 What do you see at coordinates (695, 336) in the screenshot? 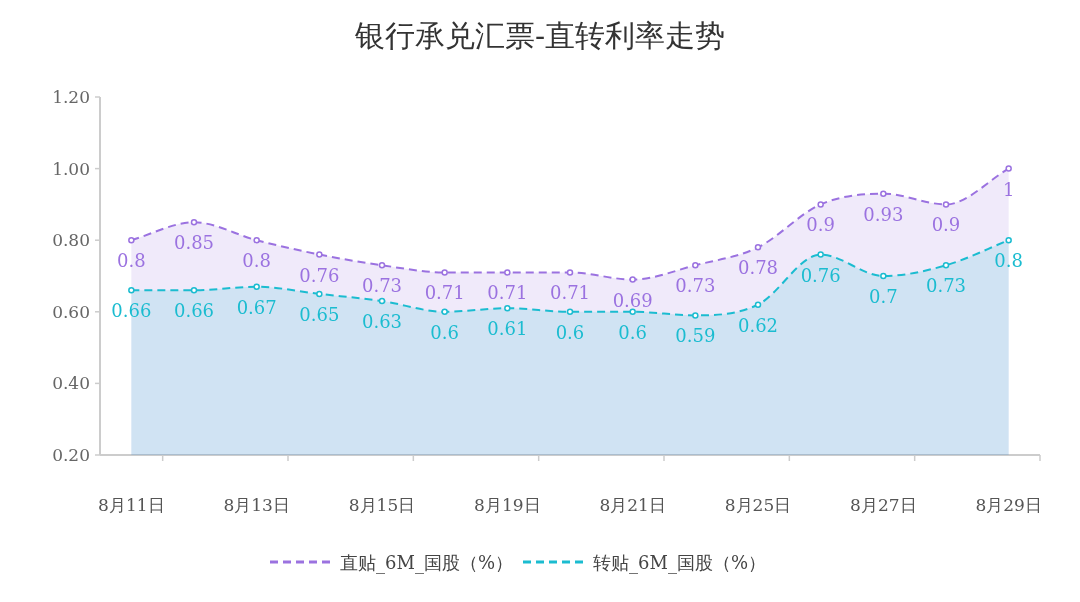
I see `data-label: 0.59` at bounding box center [695, 336].